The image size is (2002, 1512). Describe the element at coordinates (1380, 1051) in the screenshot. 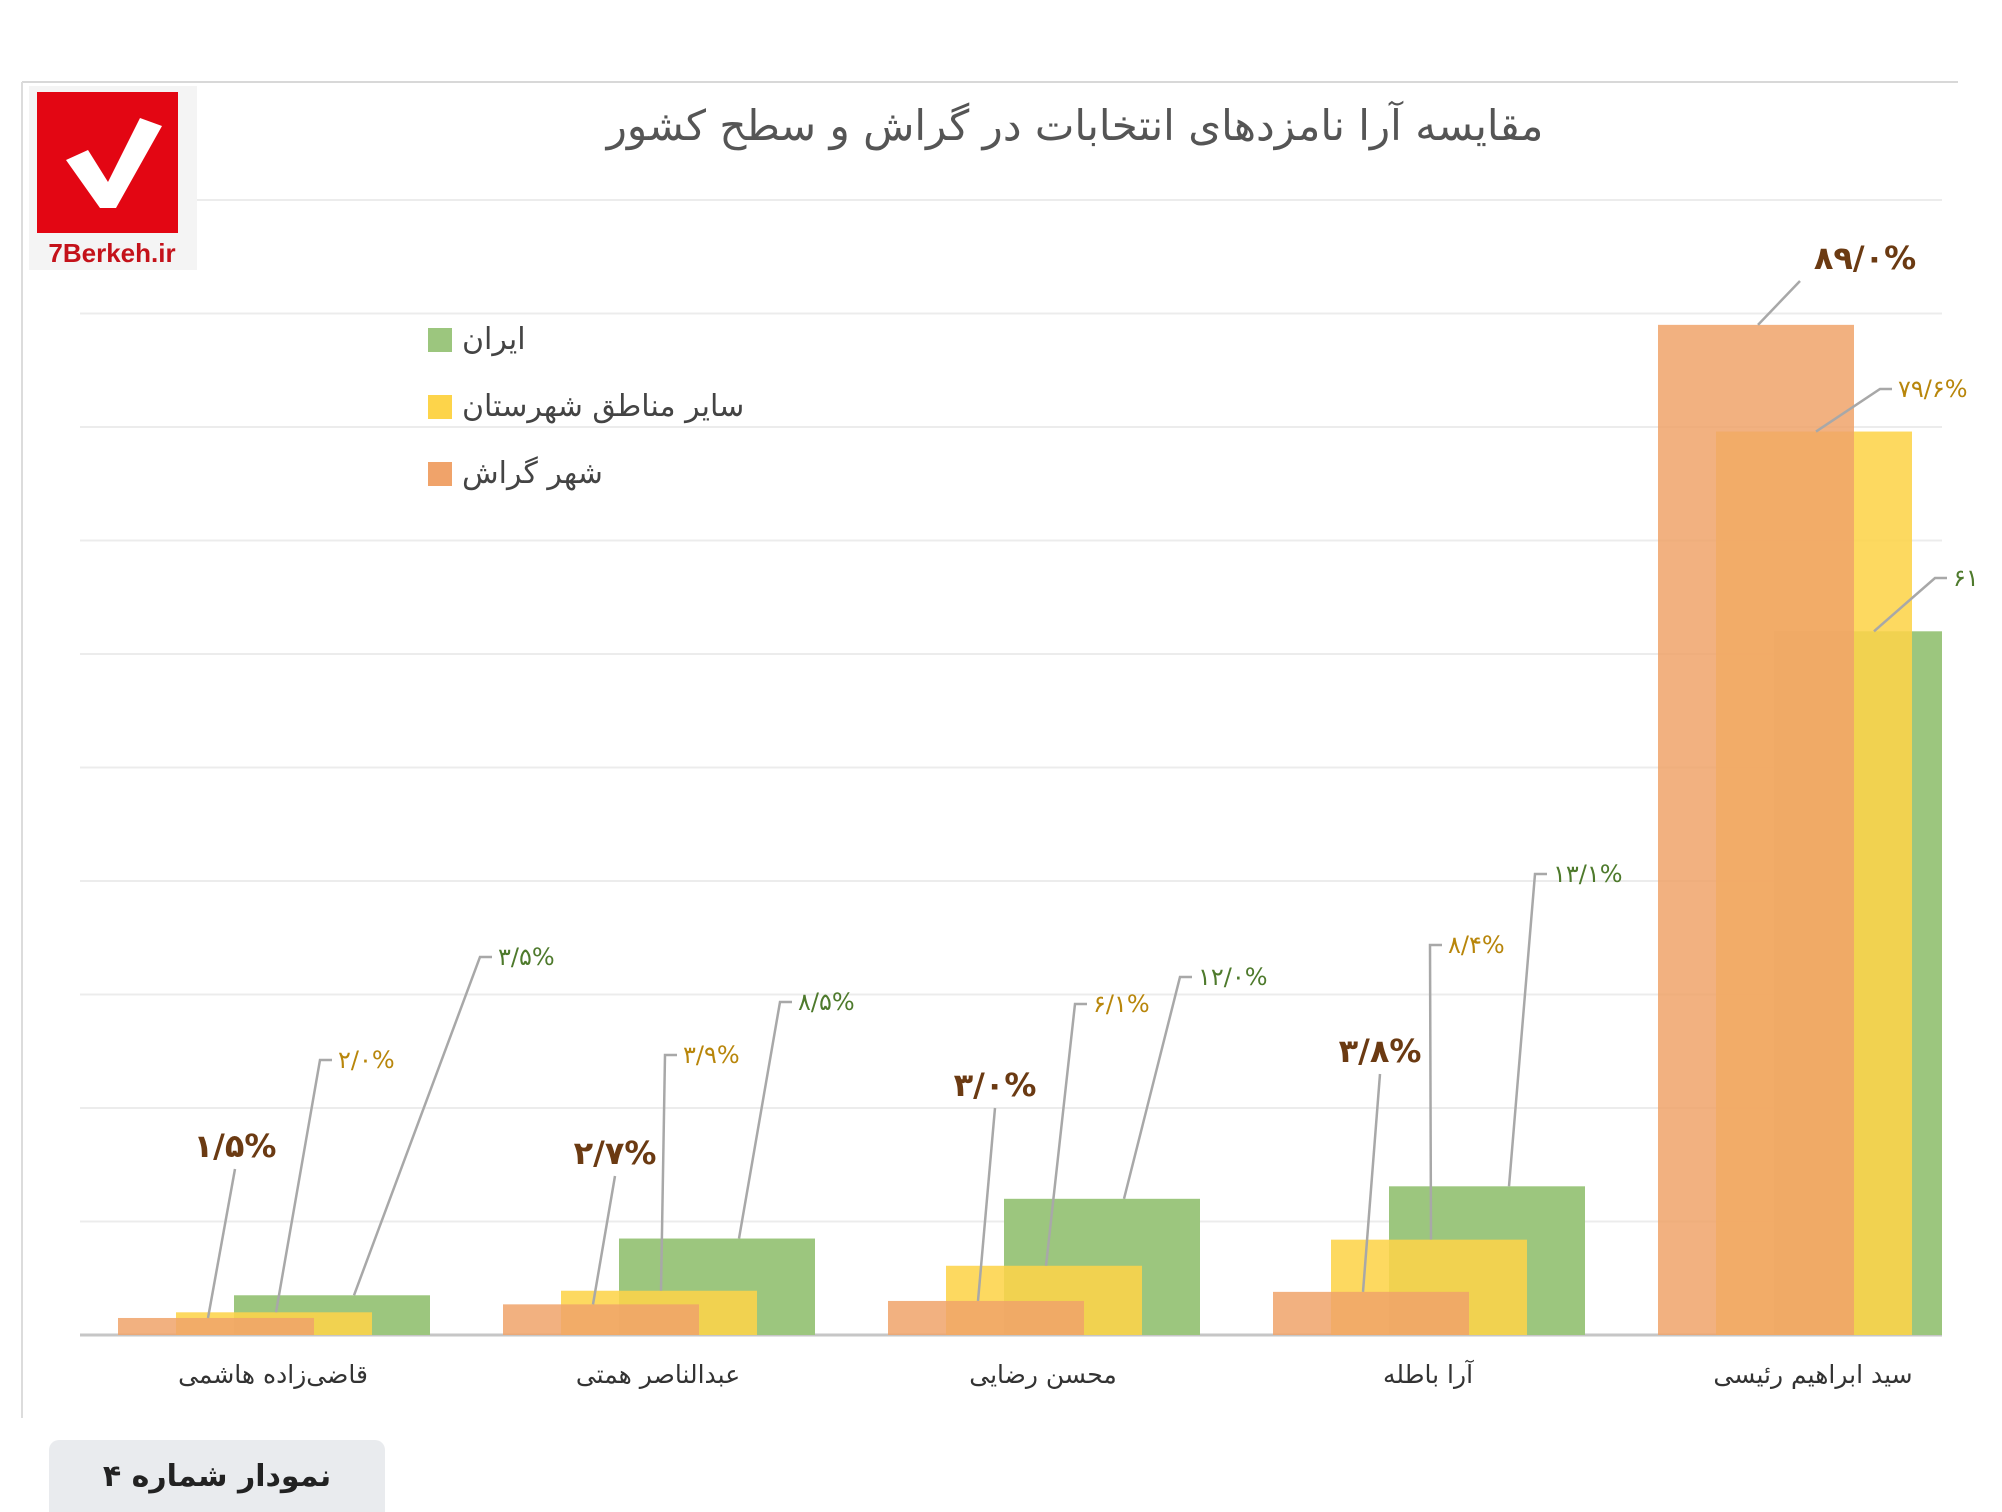

I see `data-label: ۳/۸%` at that location.